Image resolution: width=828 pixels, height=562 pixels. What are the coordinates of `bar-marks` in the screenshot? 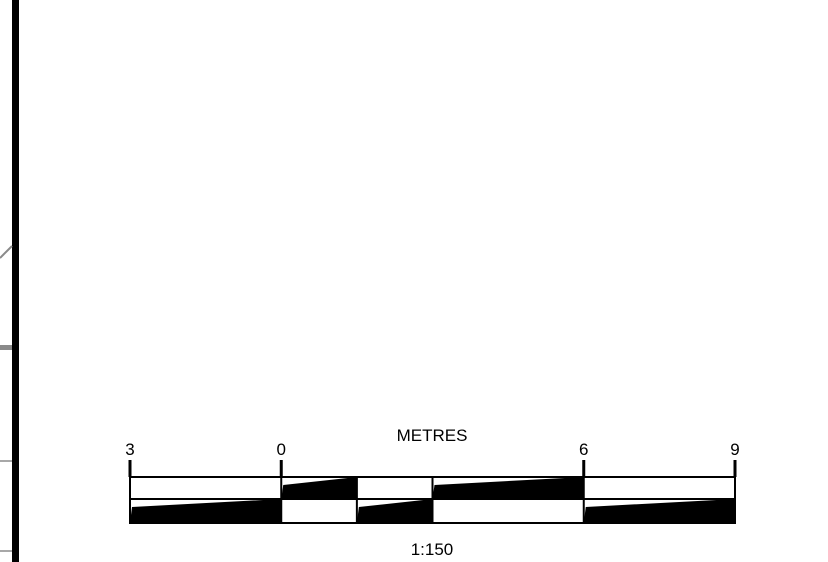 It's located at (432, 492).